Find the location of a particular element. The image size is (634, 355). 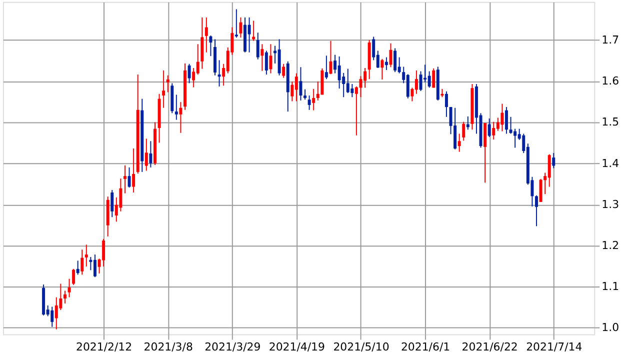

x-tick-label: 2021/6/22 is located at coordinates (490, 347).